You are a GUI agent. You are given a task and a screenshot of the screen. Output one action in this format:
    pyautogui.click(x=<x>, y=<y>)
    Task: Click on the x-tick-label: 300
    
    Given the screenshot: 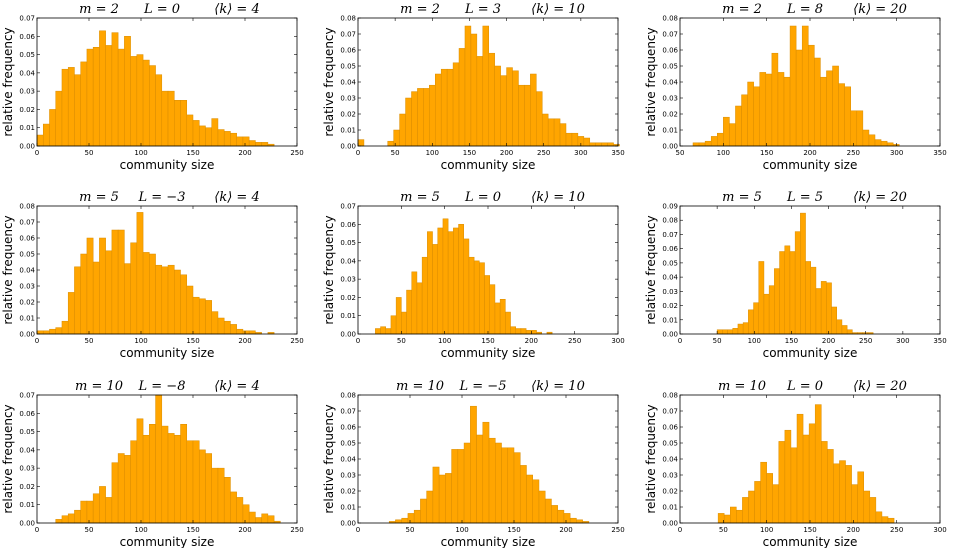 What is the action you would take?
    pyautogui.click(x=617, y=341)
    